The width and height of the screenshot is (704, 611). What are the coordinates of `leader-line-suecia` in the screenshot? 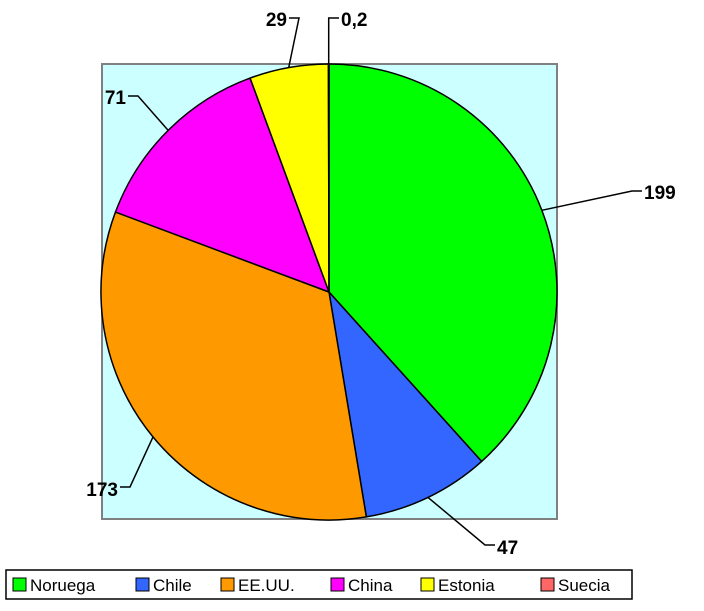 It's located at (333, 40).